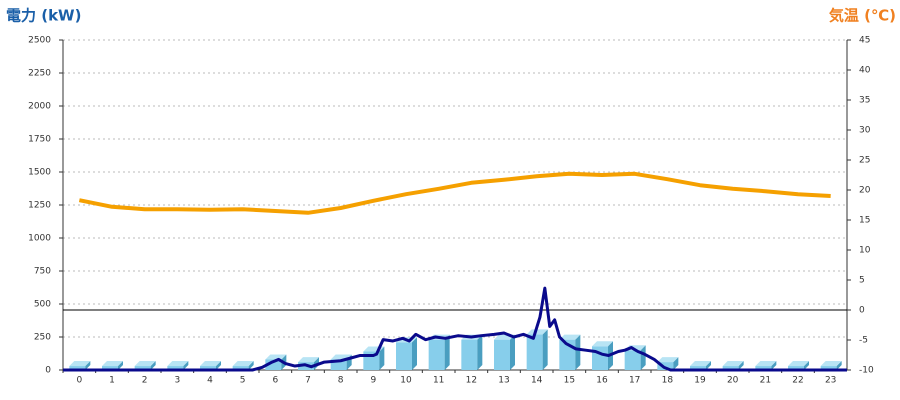 This screenshot has width=900, height=400. I want to click on x-tick-label: 16, so click(602, 381).